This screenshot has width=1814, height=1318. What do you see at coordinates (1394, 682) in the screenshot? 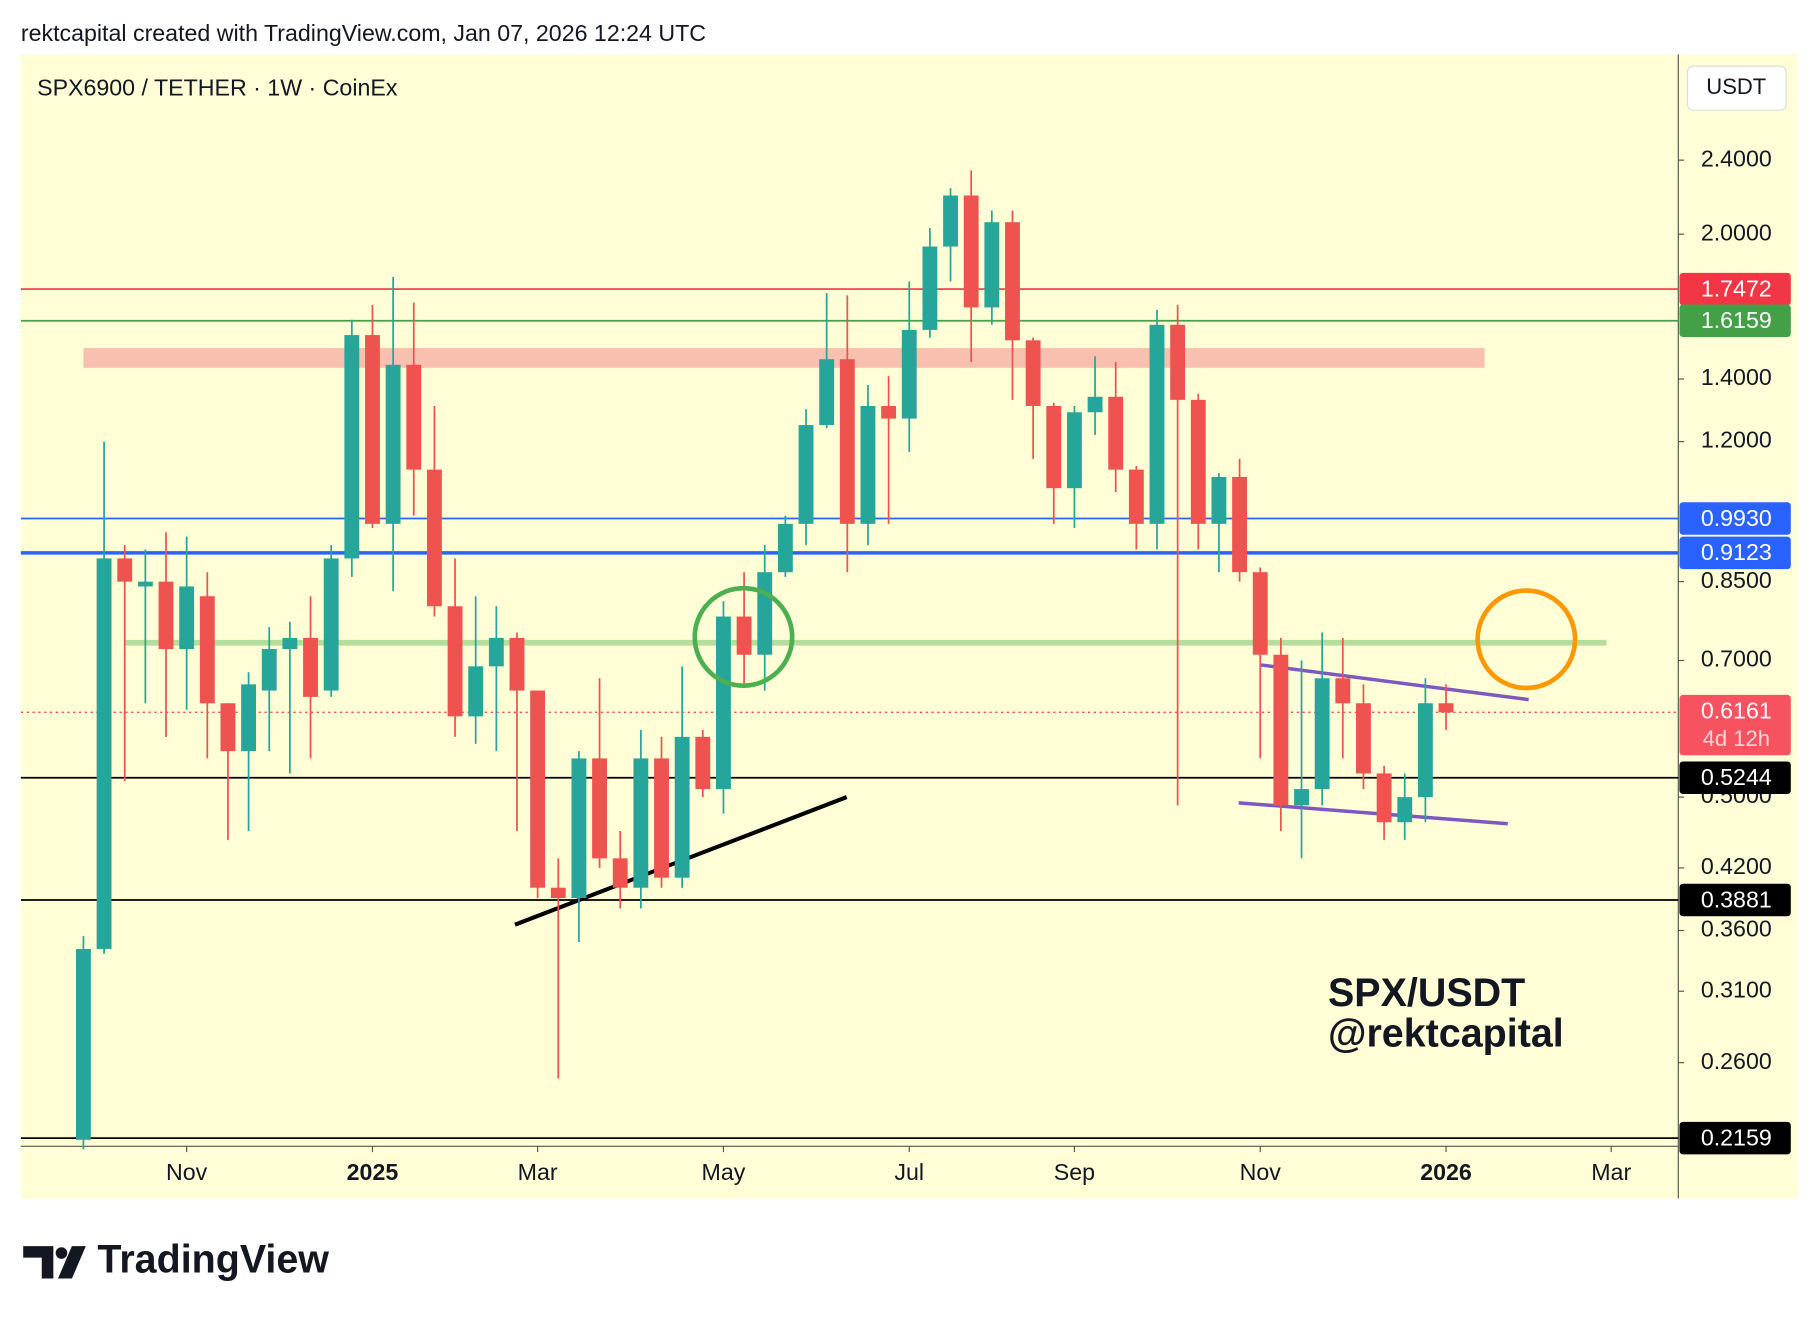
I see `channel-top` at bounding box center [1394, 682].